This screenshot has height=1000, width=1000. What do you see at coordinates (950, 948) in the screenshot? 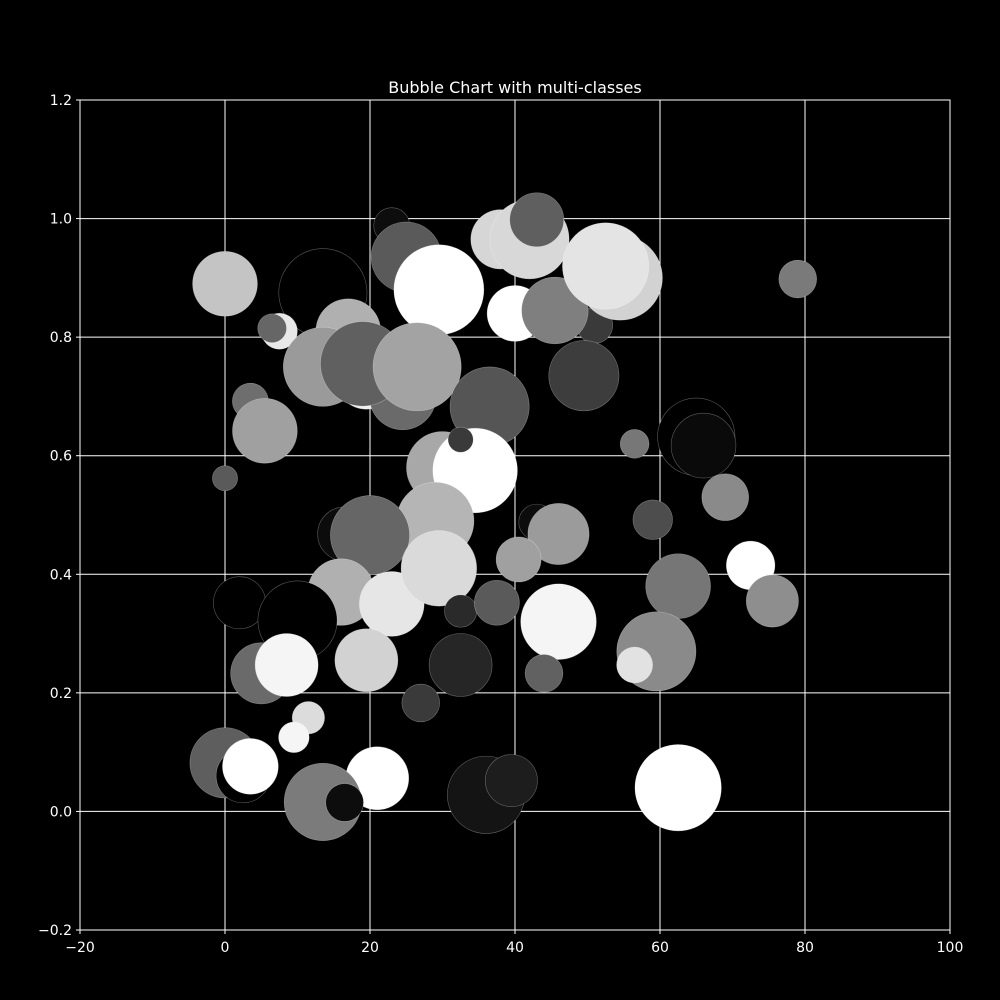
I see `x-tick-label: 100` at bounding box center [950, 948].